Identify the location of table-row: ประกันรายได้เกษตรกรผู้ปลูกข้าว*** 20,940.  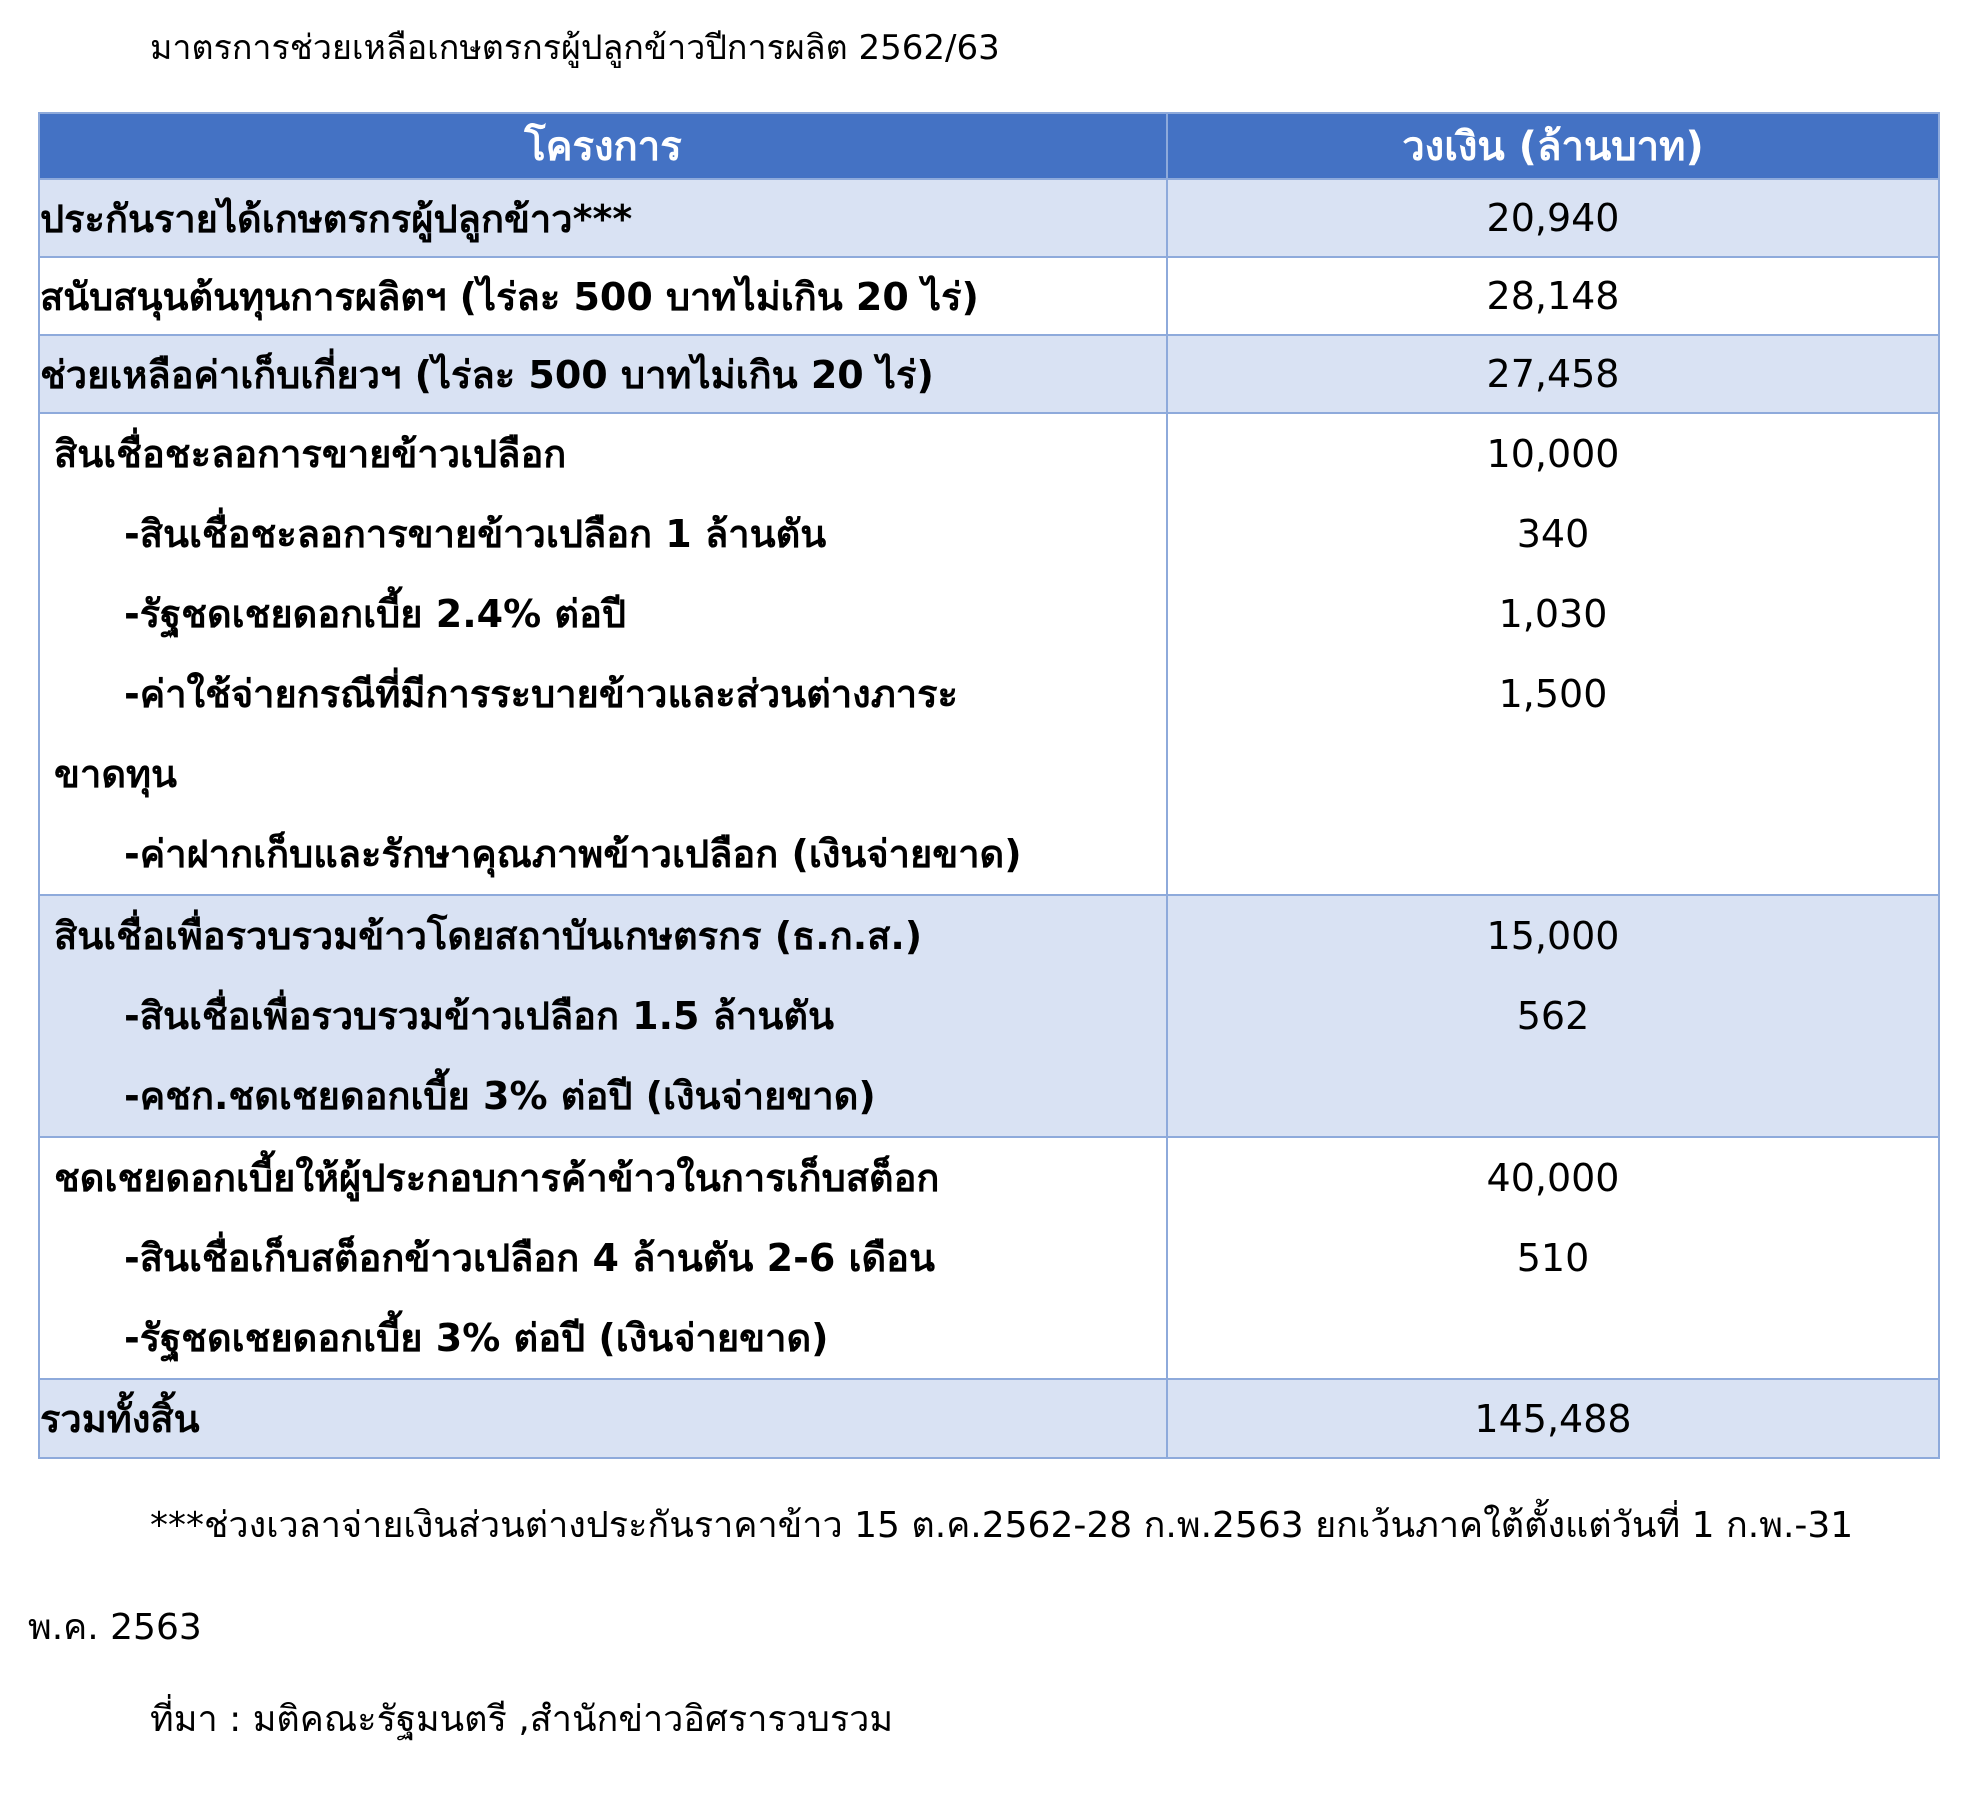
(989, 218).